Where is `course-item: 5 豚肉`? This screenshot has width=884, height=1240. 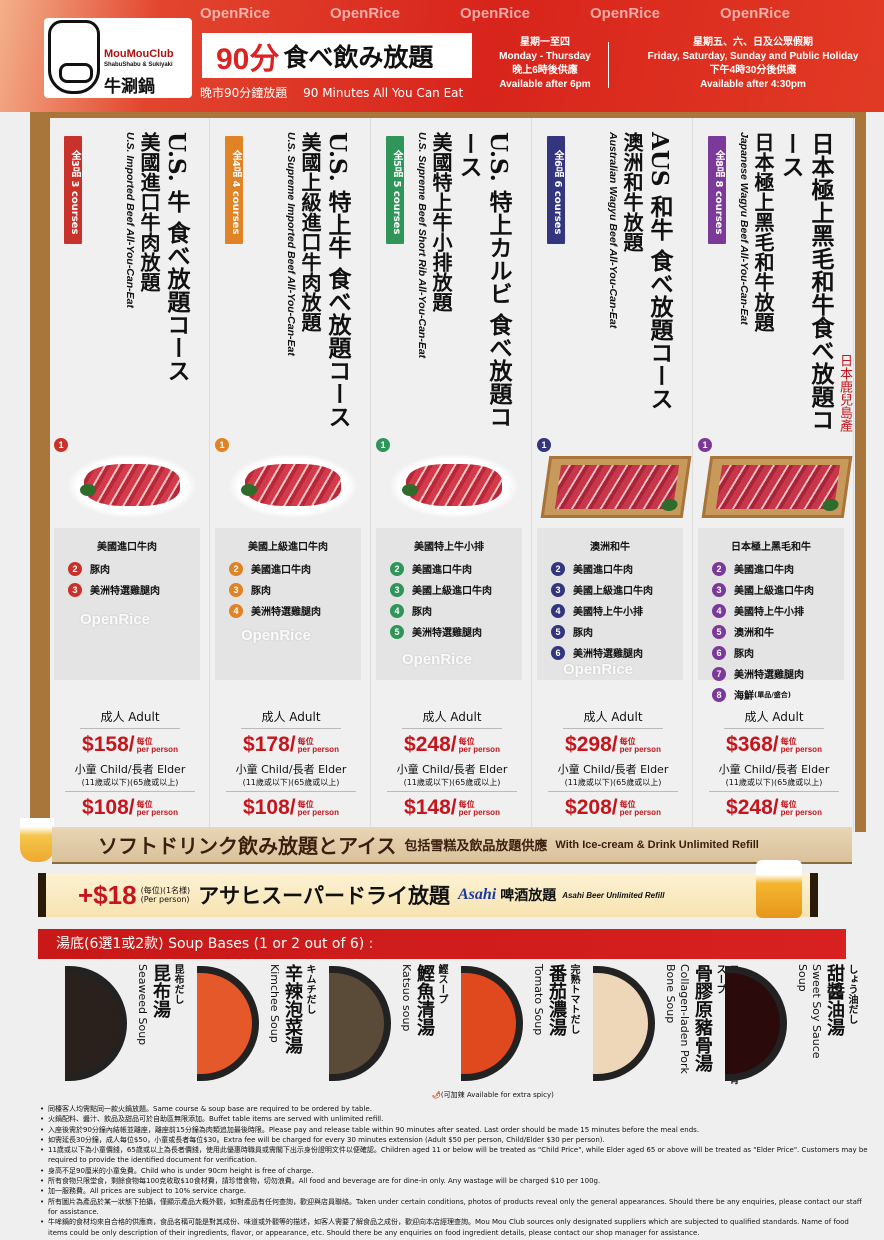 course-item: 5 豚肉 is located at coordinates (610, 631).